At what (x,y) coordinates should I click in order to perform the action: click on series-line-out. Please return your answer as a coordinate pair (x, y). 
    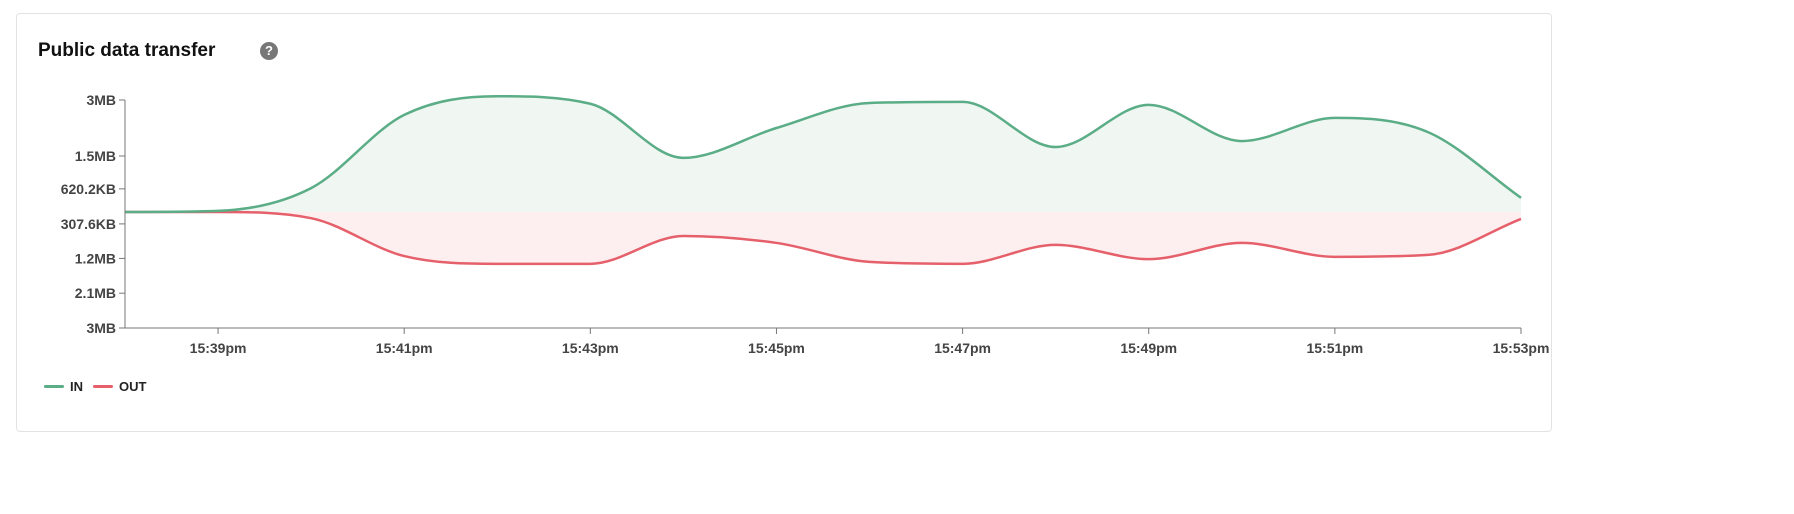
    Looking at the image, I should click on (823, 238).